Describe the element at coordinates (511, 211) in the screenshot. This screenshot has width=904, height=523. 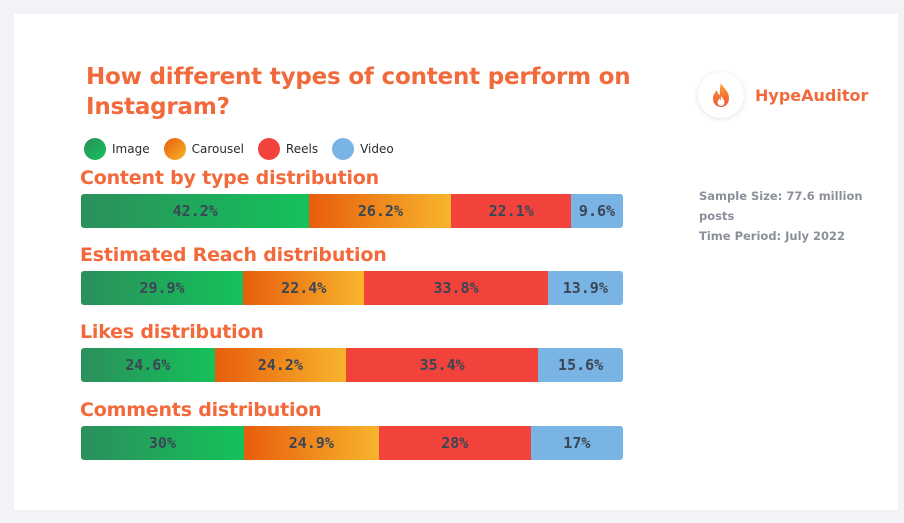
I see `bar-segment-reels: 22.1%` at that location.